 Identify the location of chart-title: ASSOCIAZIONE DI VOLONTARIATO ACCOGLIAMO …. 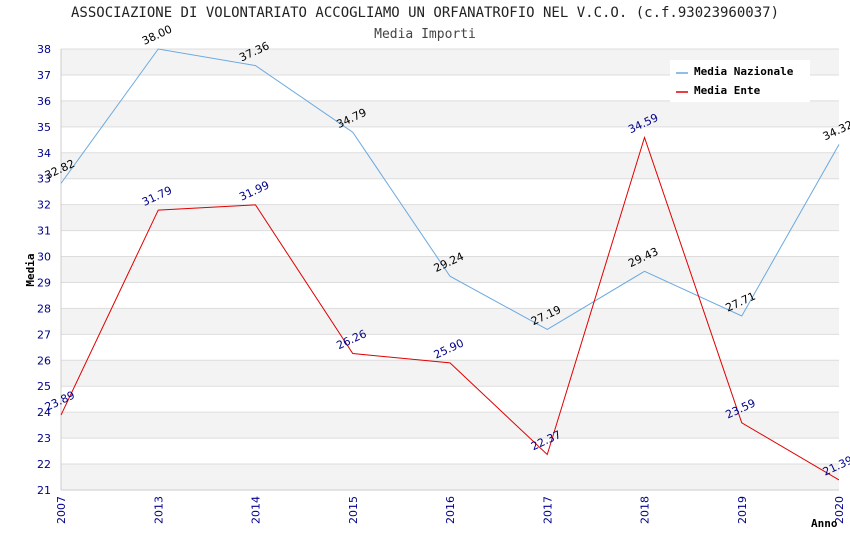
(424, 13).